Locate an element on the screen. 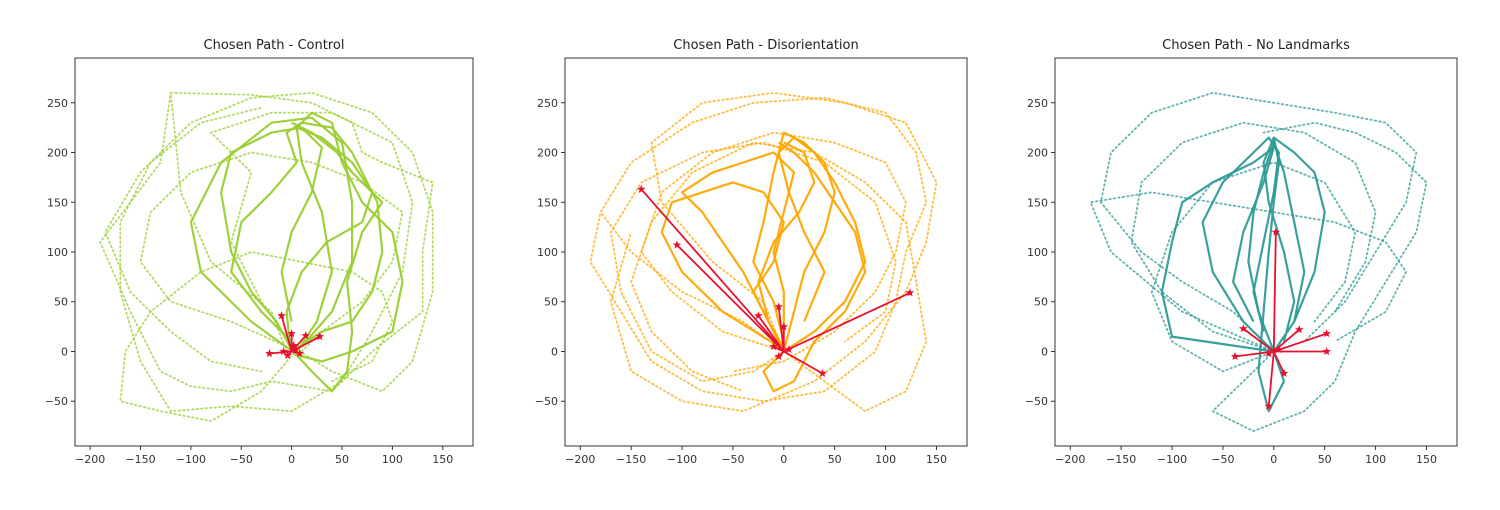  chart-title: Chosen Path - No Landmarks is located at coordinates (1256, 45).